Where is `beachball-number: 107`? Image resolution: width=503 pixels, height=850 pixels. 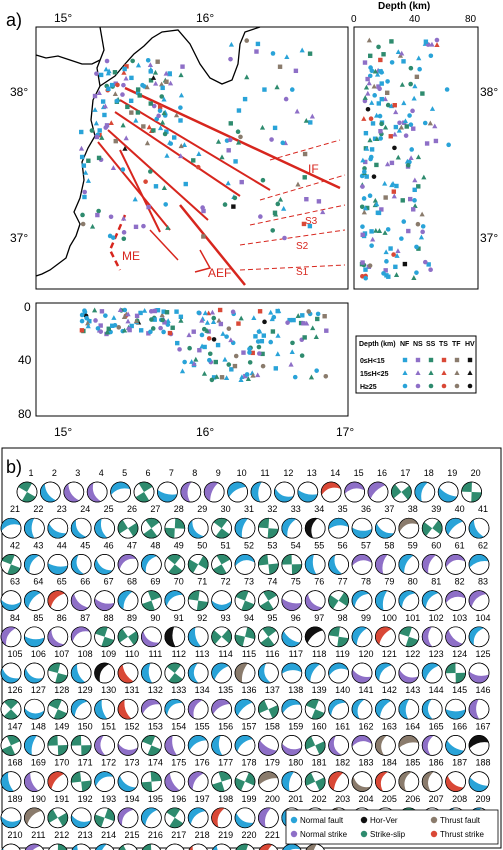
beachball-number: 107 is located at coordinates (61, 654).